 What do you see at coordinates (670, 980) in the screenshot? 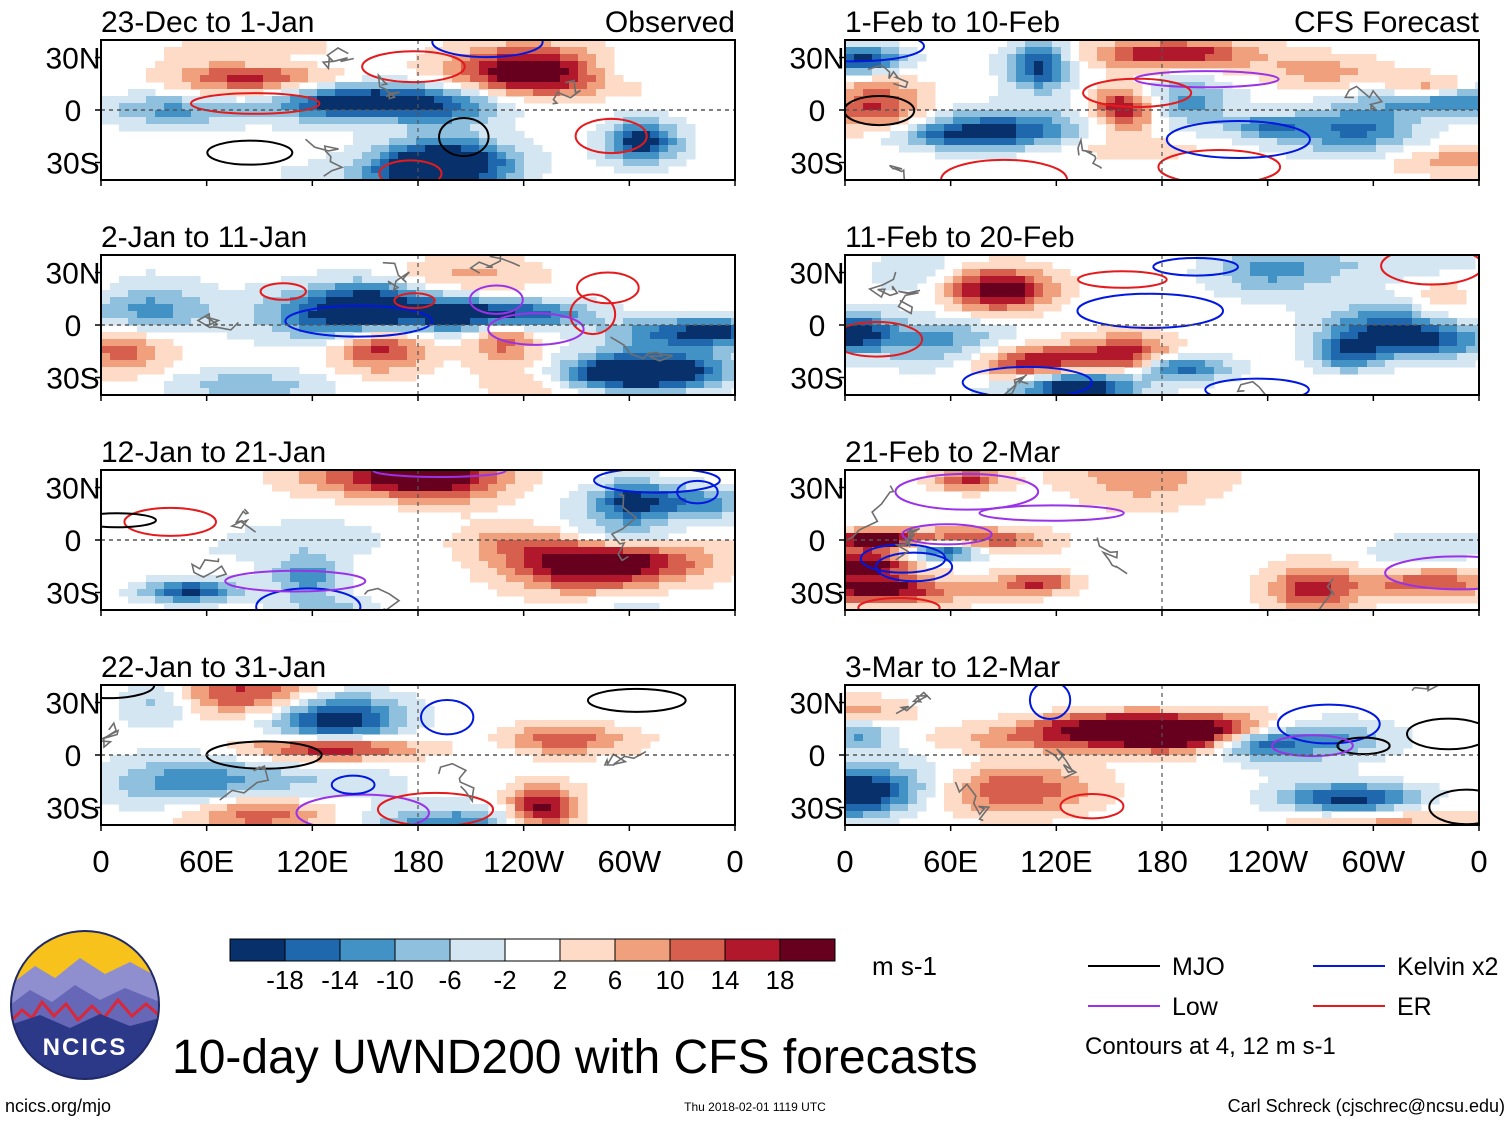
I see `colorbar-label: 10` at bounding box center [670, 980].